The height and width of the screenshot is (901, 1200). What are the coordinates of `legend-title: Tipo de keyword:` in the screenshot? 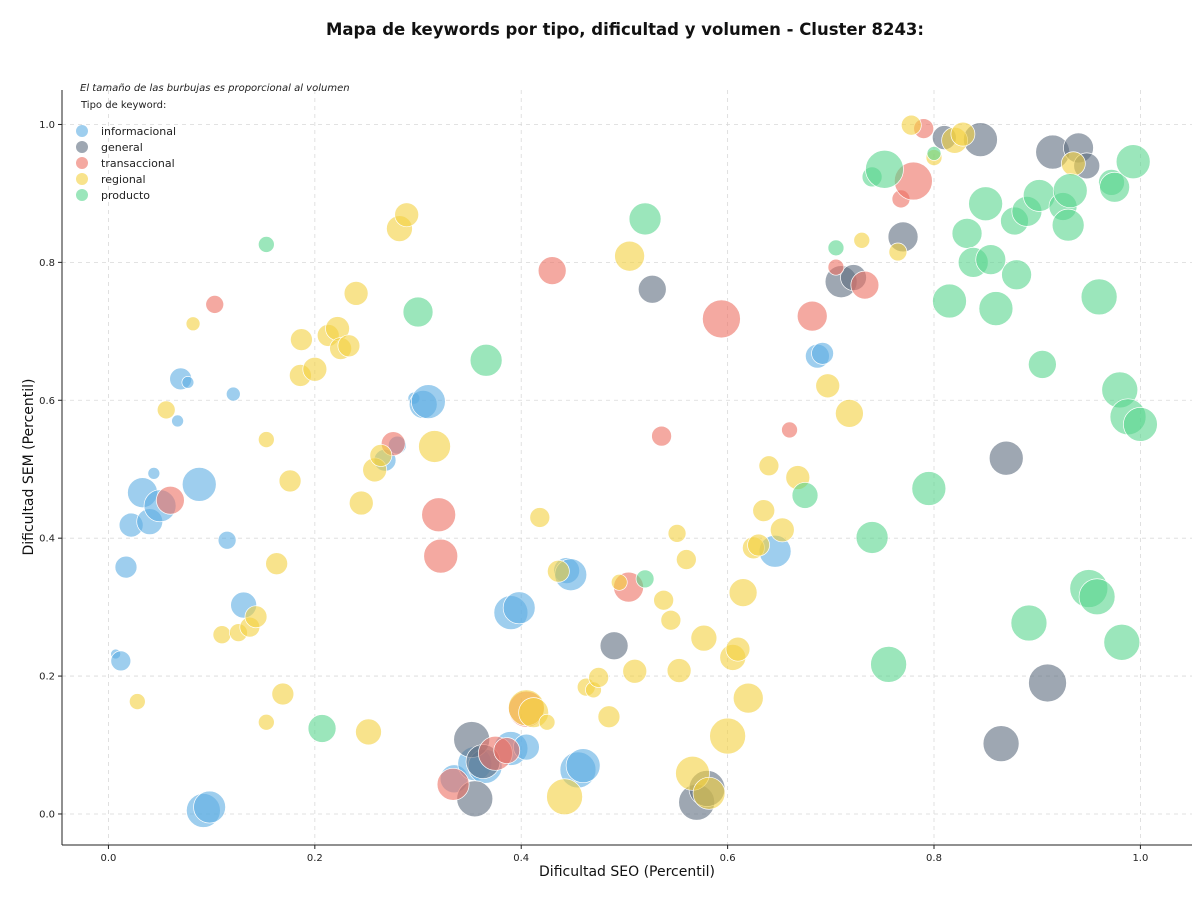 It's located at (123, 105).